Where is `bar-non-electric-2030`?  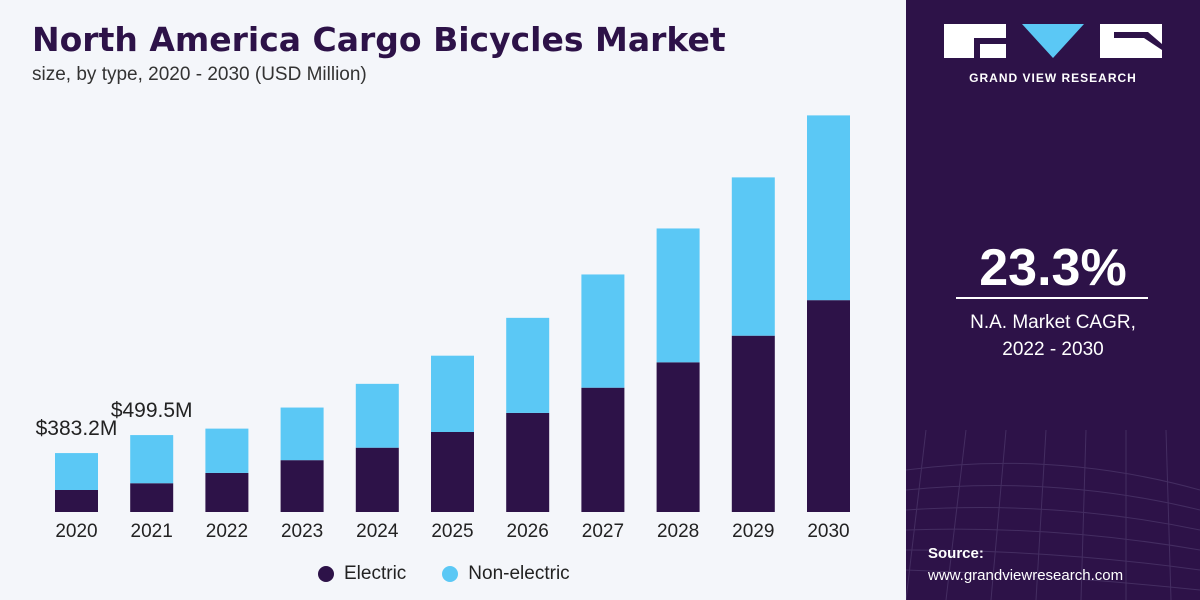
bar-non-electric-2030 is located at coordinates (828, 208).